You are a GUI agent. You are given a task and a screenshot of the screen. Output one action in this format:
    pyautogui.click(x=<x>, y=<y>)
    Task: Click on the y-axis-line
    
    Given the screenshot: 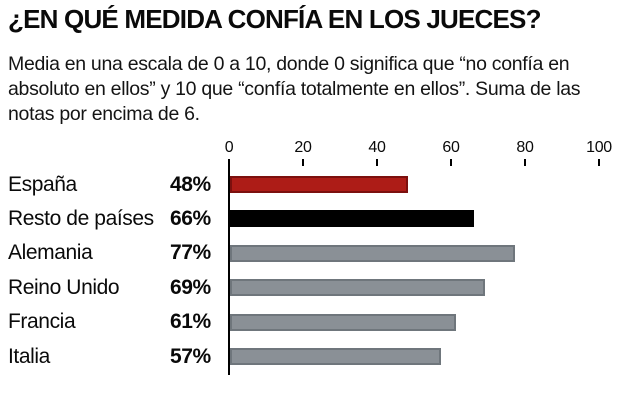 What is the action you would take?
    pyautogui.click(x=229, y=268)
    